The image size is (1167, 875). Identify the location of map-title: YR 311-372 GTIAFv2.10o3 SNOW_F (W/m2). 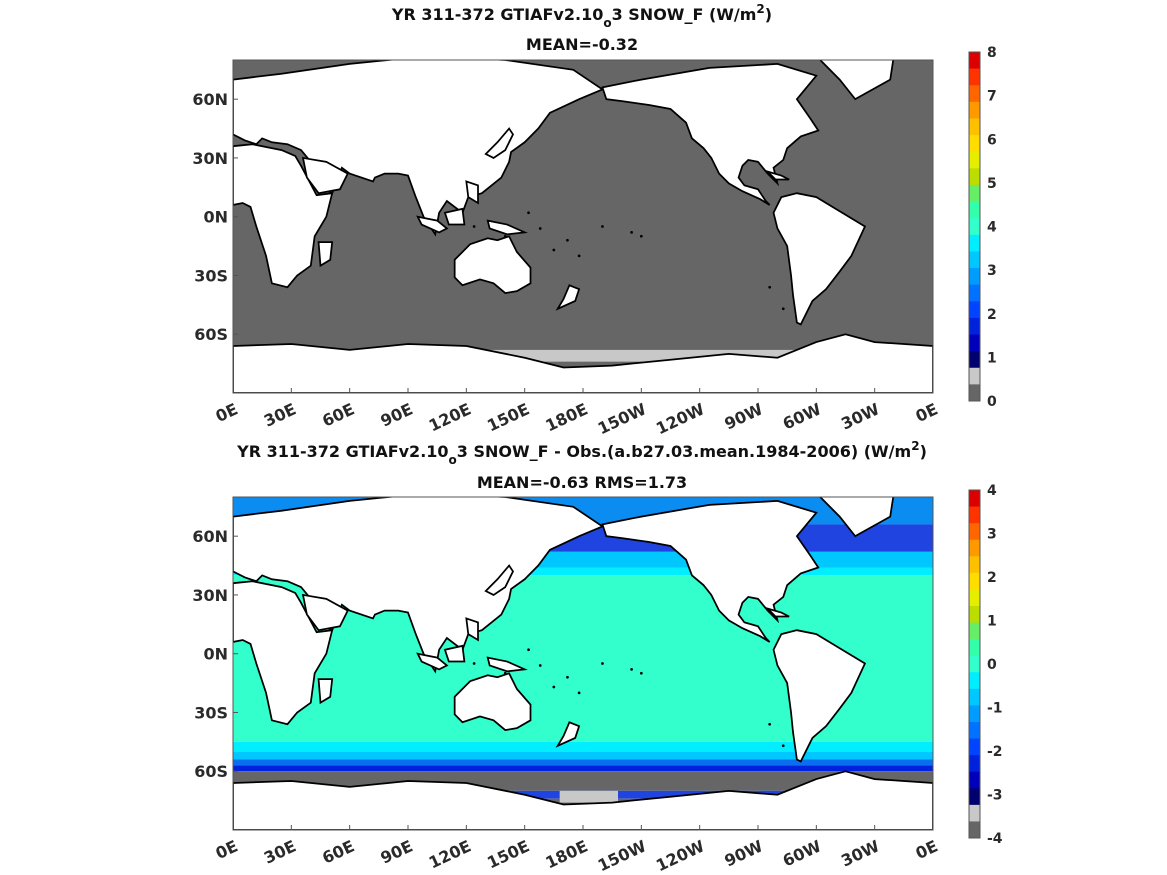
(581, 16).